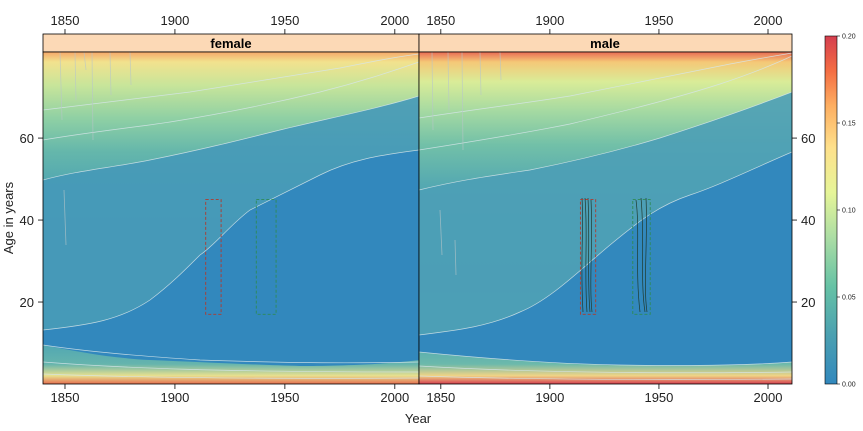 The image size is (863, 431). What do you see at coordinates (849, 124) in the screenshot?
I see `colorkey-tick-label: 0.15` at bounding box center [849, 124].